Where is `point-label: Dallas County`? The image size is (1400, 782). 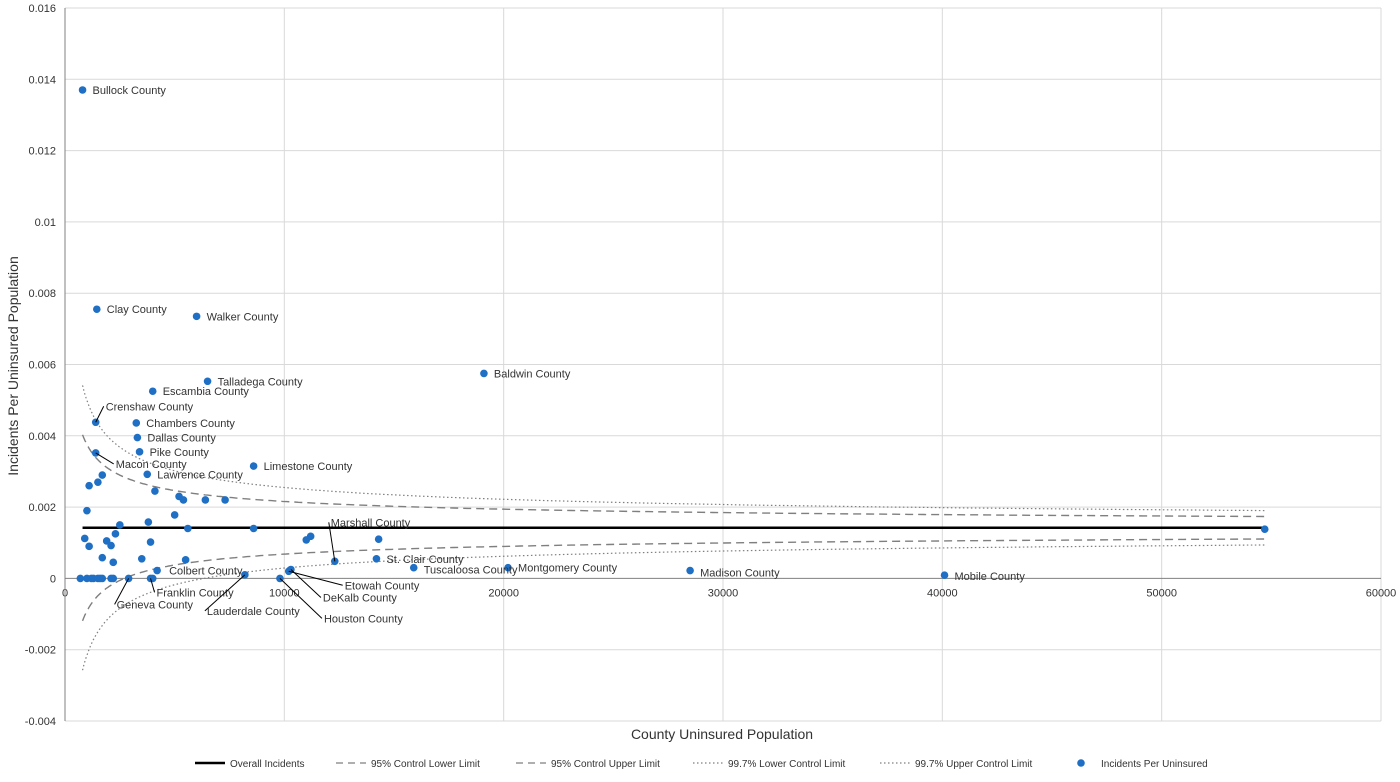
point-label: Dallas County is located at coordinates (181, 439).